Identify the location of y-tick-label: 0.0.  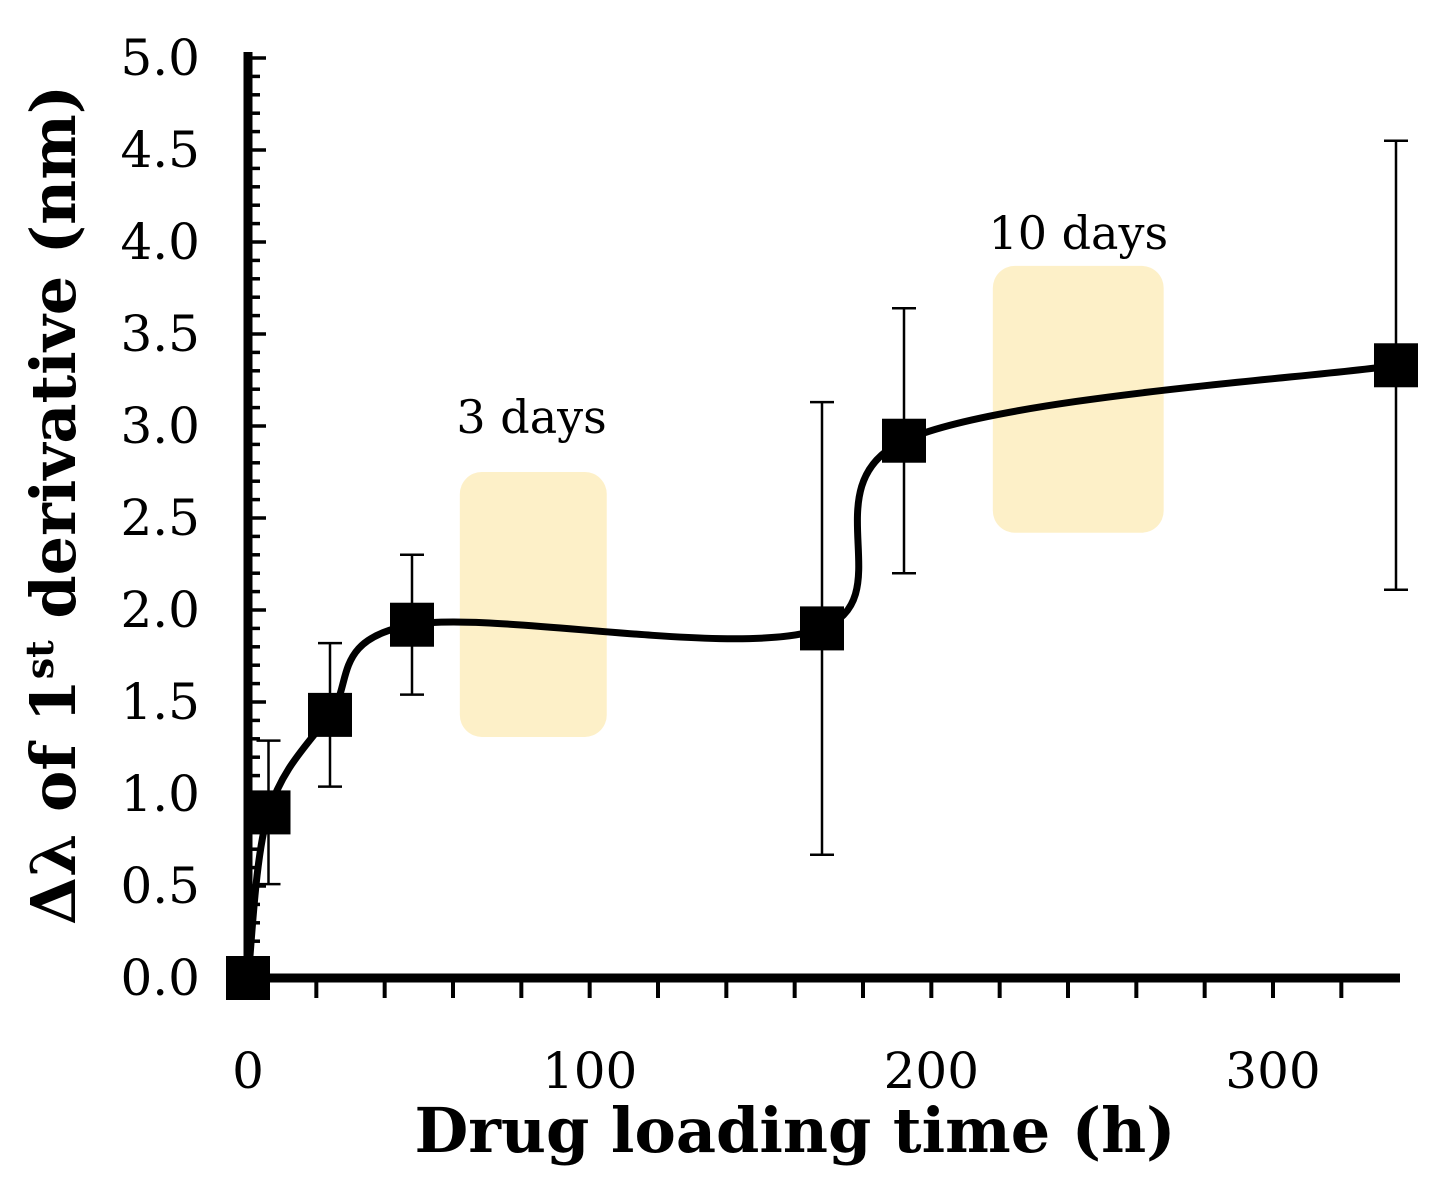
(160, 978).